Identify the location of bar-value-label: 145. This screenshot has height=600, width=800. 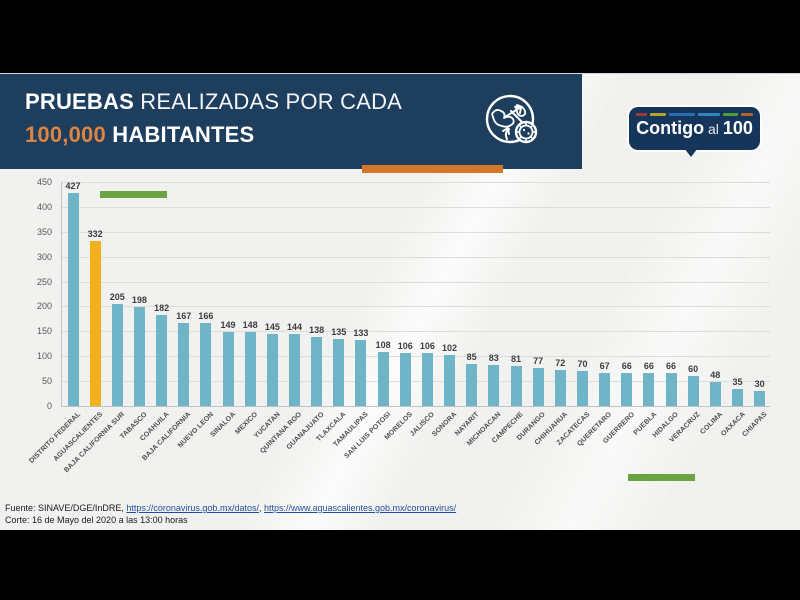
(272, 326).